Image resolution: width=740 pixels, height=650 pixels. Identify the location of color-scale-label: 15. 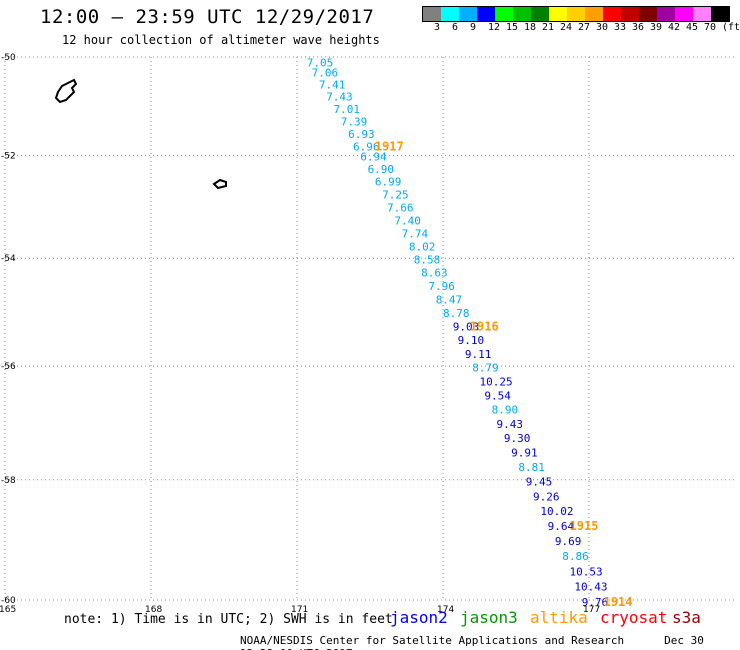
(512, 27).